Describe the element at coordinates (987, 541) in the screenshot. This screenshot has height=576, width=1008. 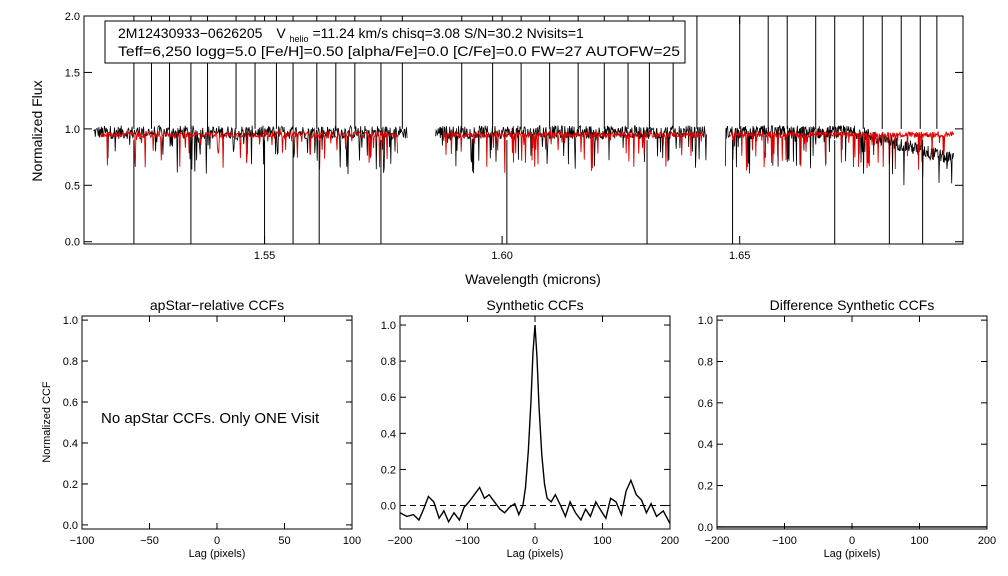
I see `difference-ccf-x-tick-label: 200` at that location.